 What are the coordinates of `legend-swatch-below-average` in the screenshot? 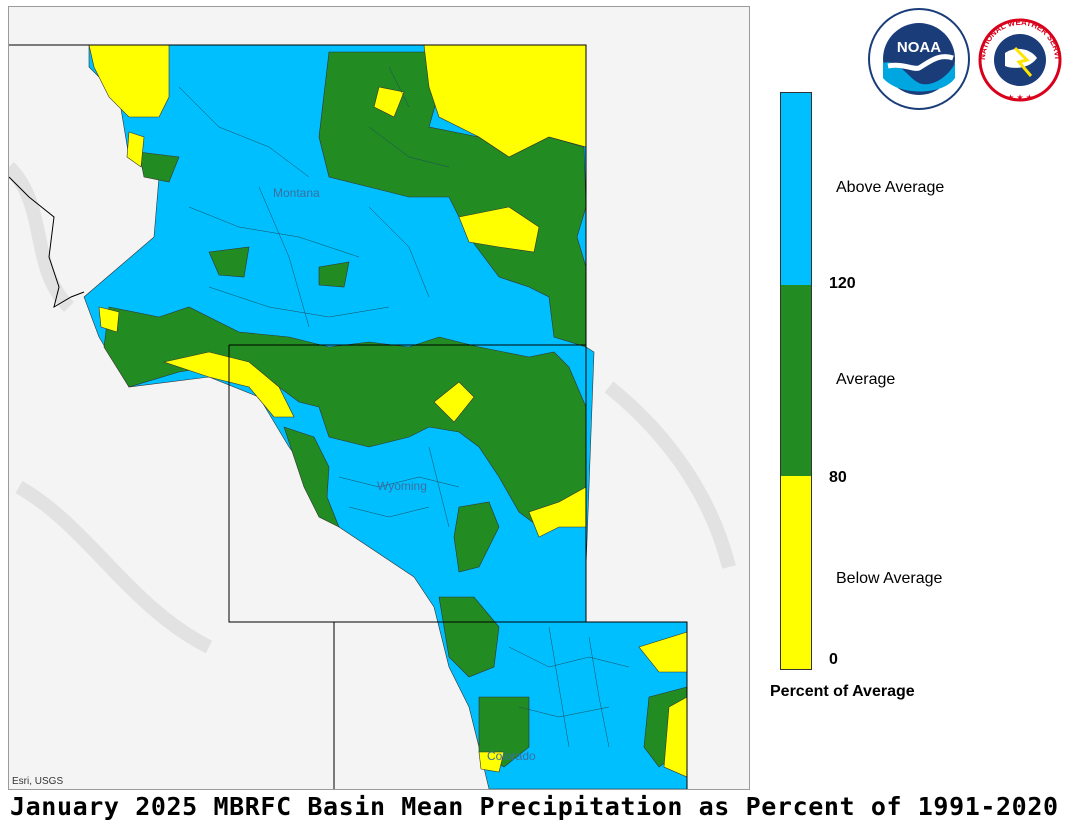 It's located at (796, 572).